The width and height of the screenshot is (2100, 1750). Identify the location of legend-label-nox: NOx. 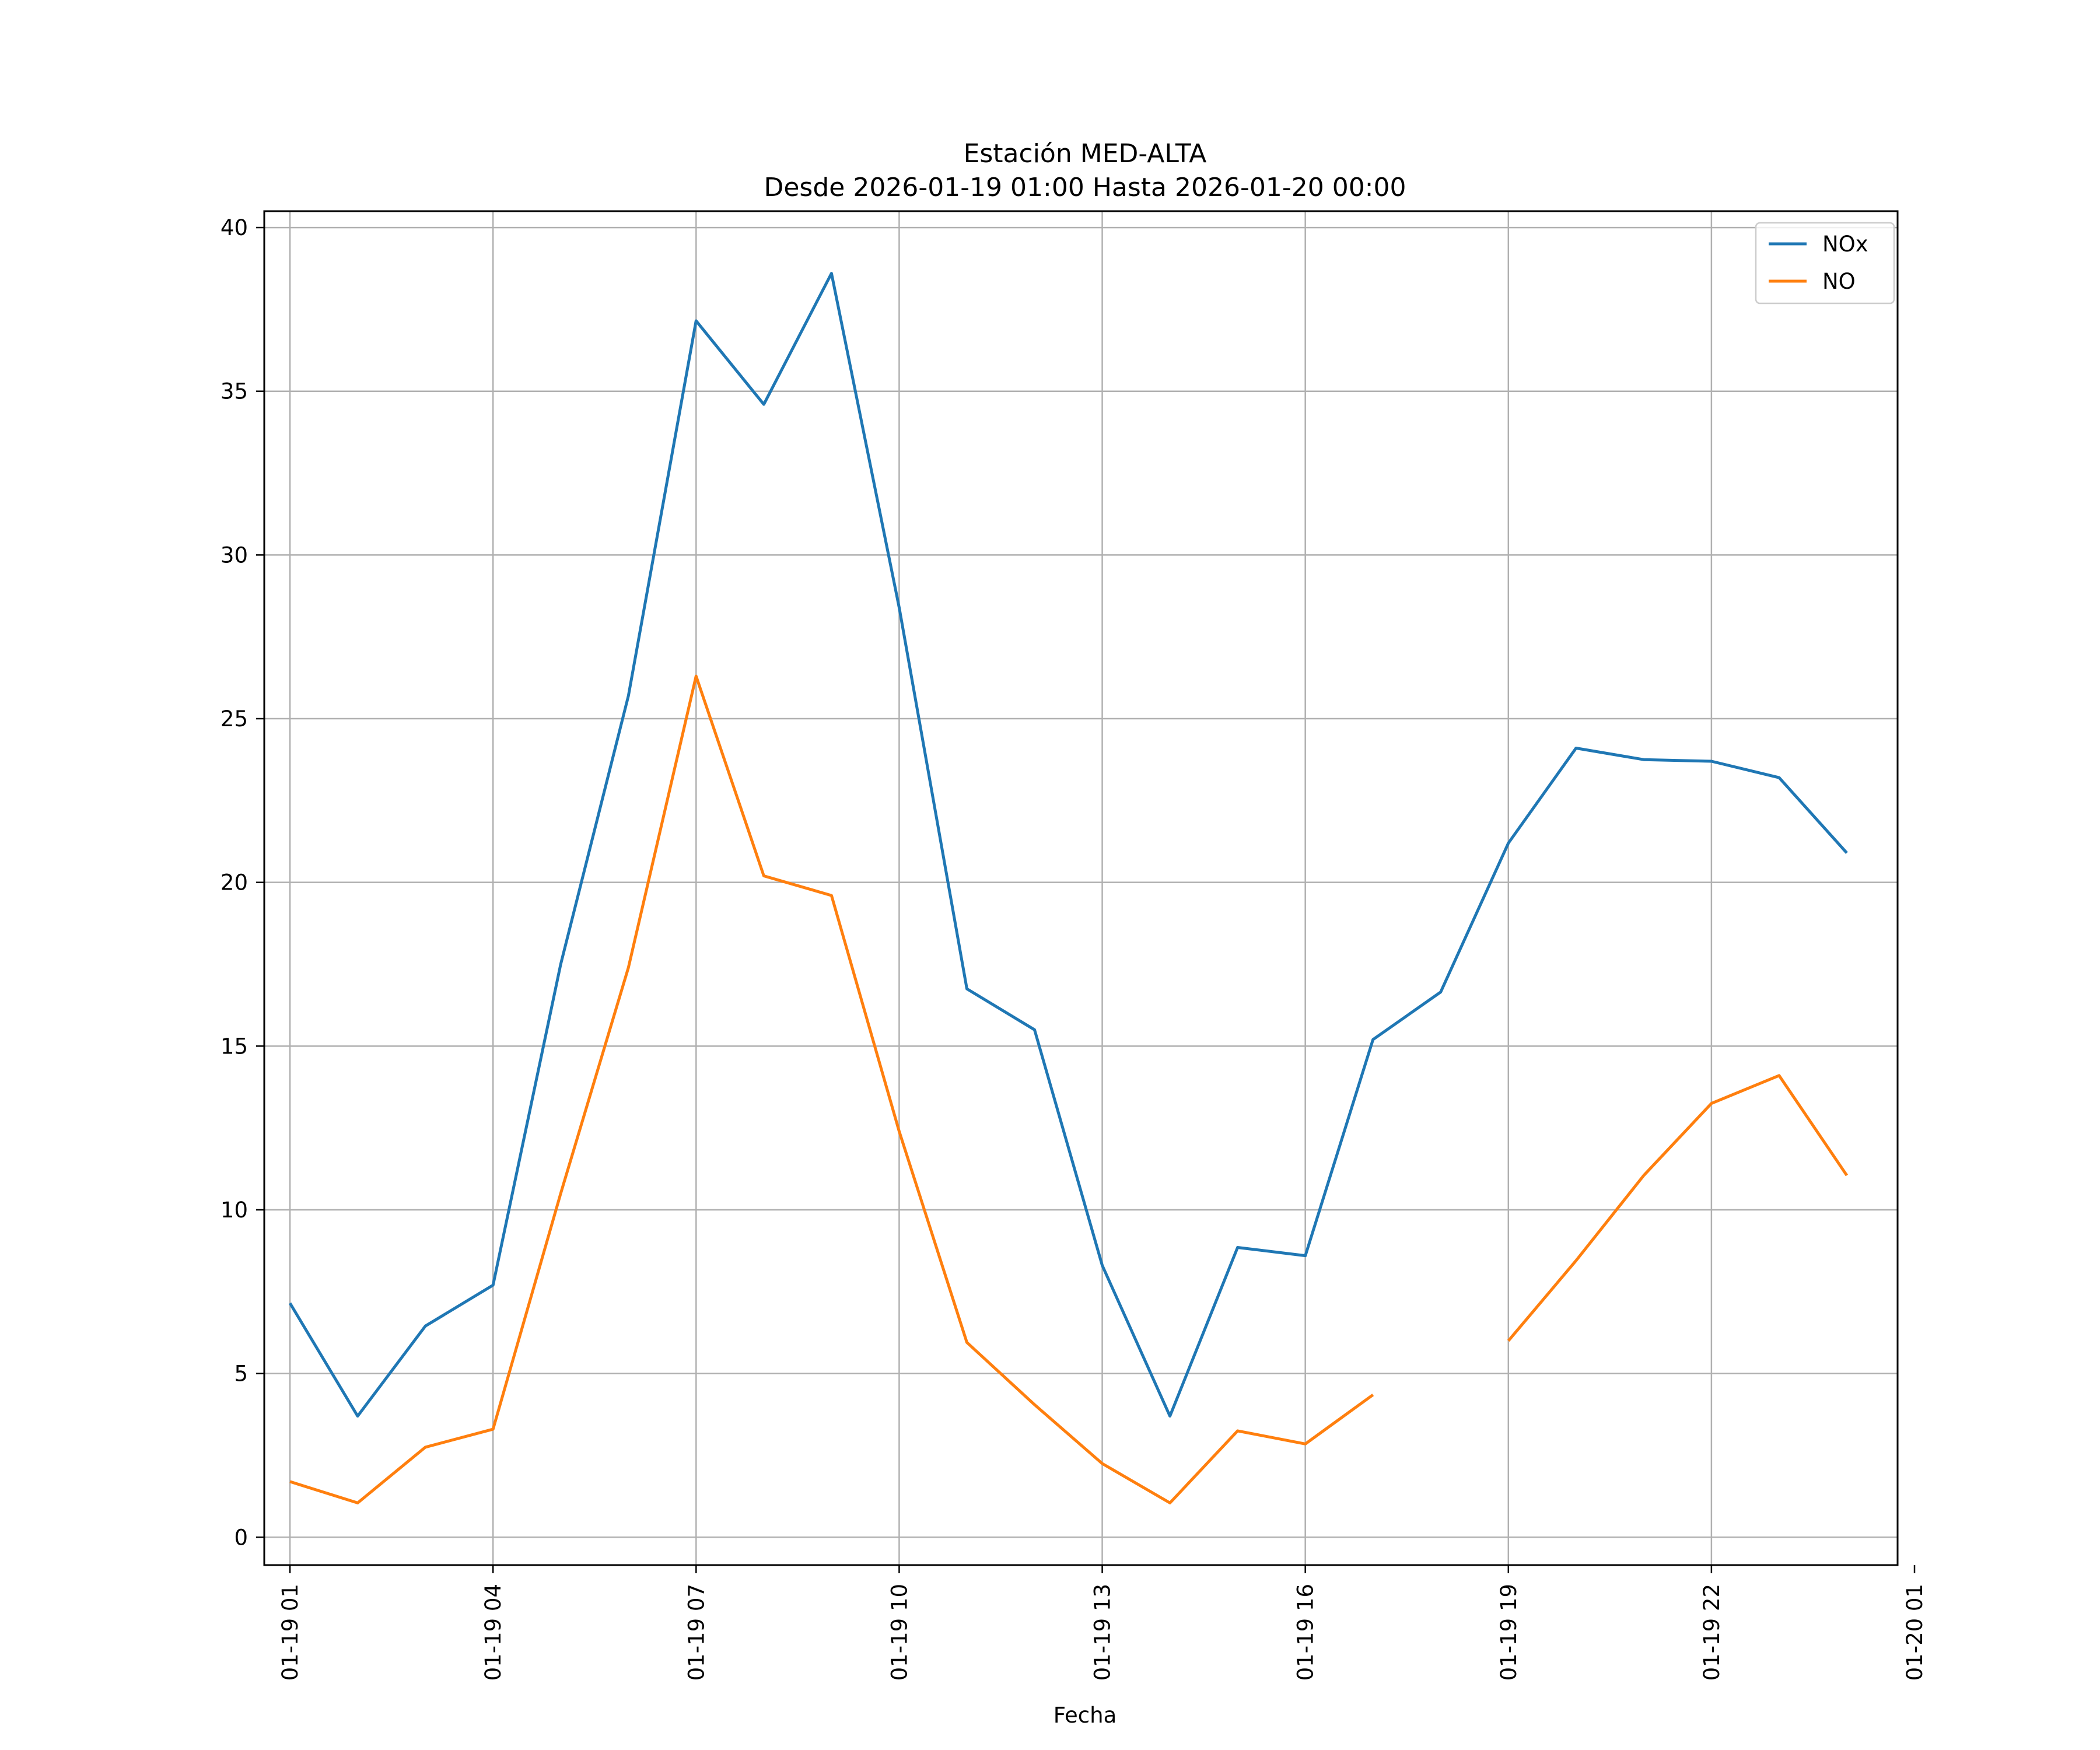
(1845, 244).